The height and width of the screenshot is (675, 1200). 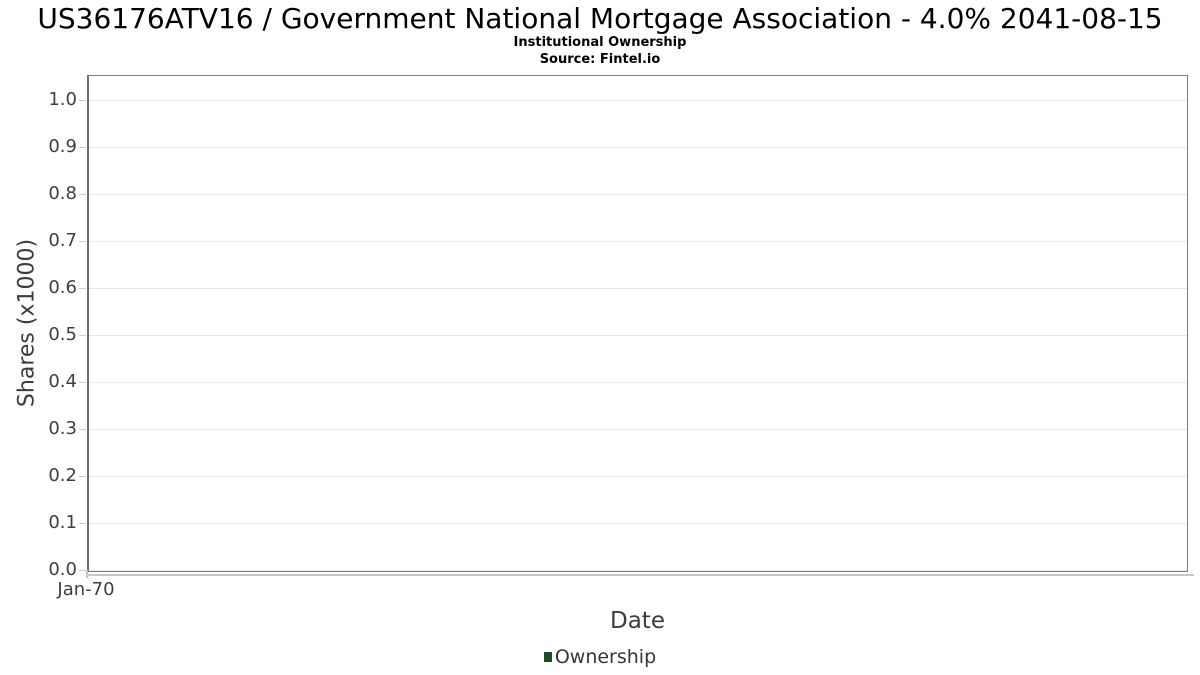 I want to click on legend-marker-icon, so click(x=547, y=657).